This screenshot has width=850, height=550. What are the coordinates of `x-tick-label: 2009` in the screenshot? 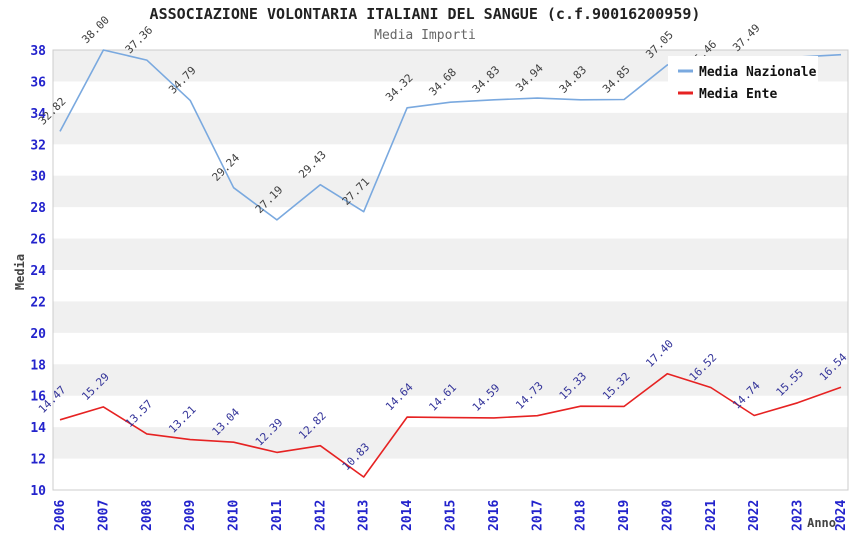 It's located at (190, 515).